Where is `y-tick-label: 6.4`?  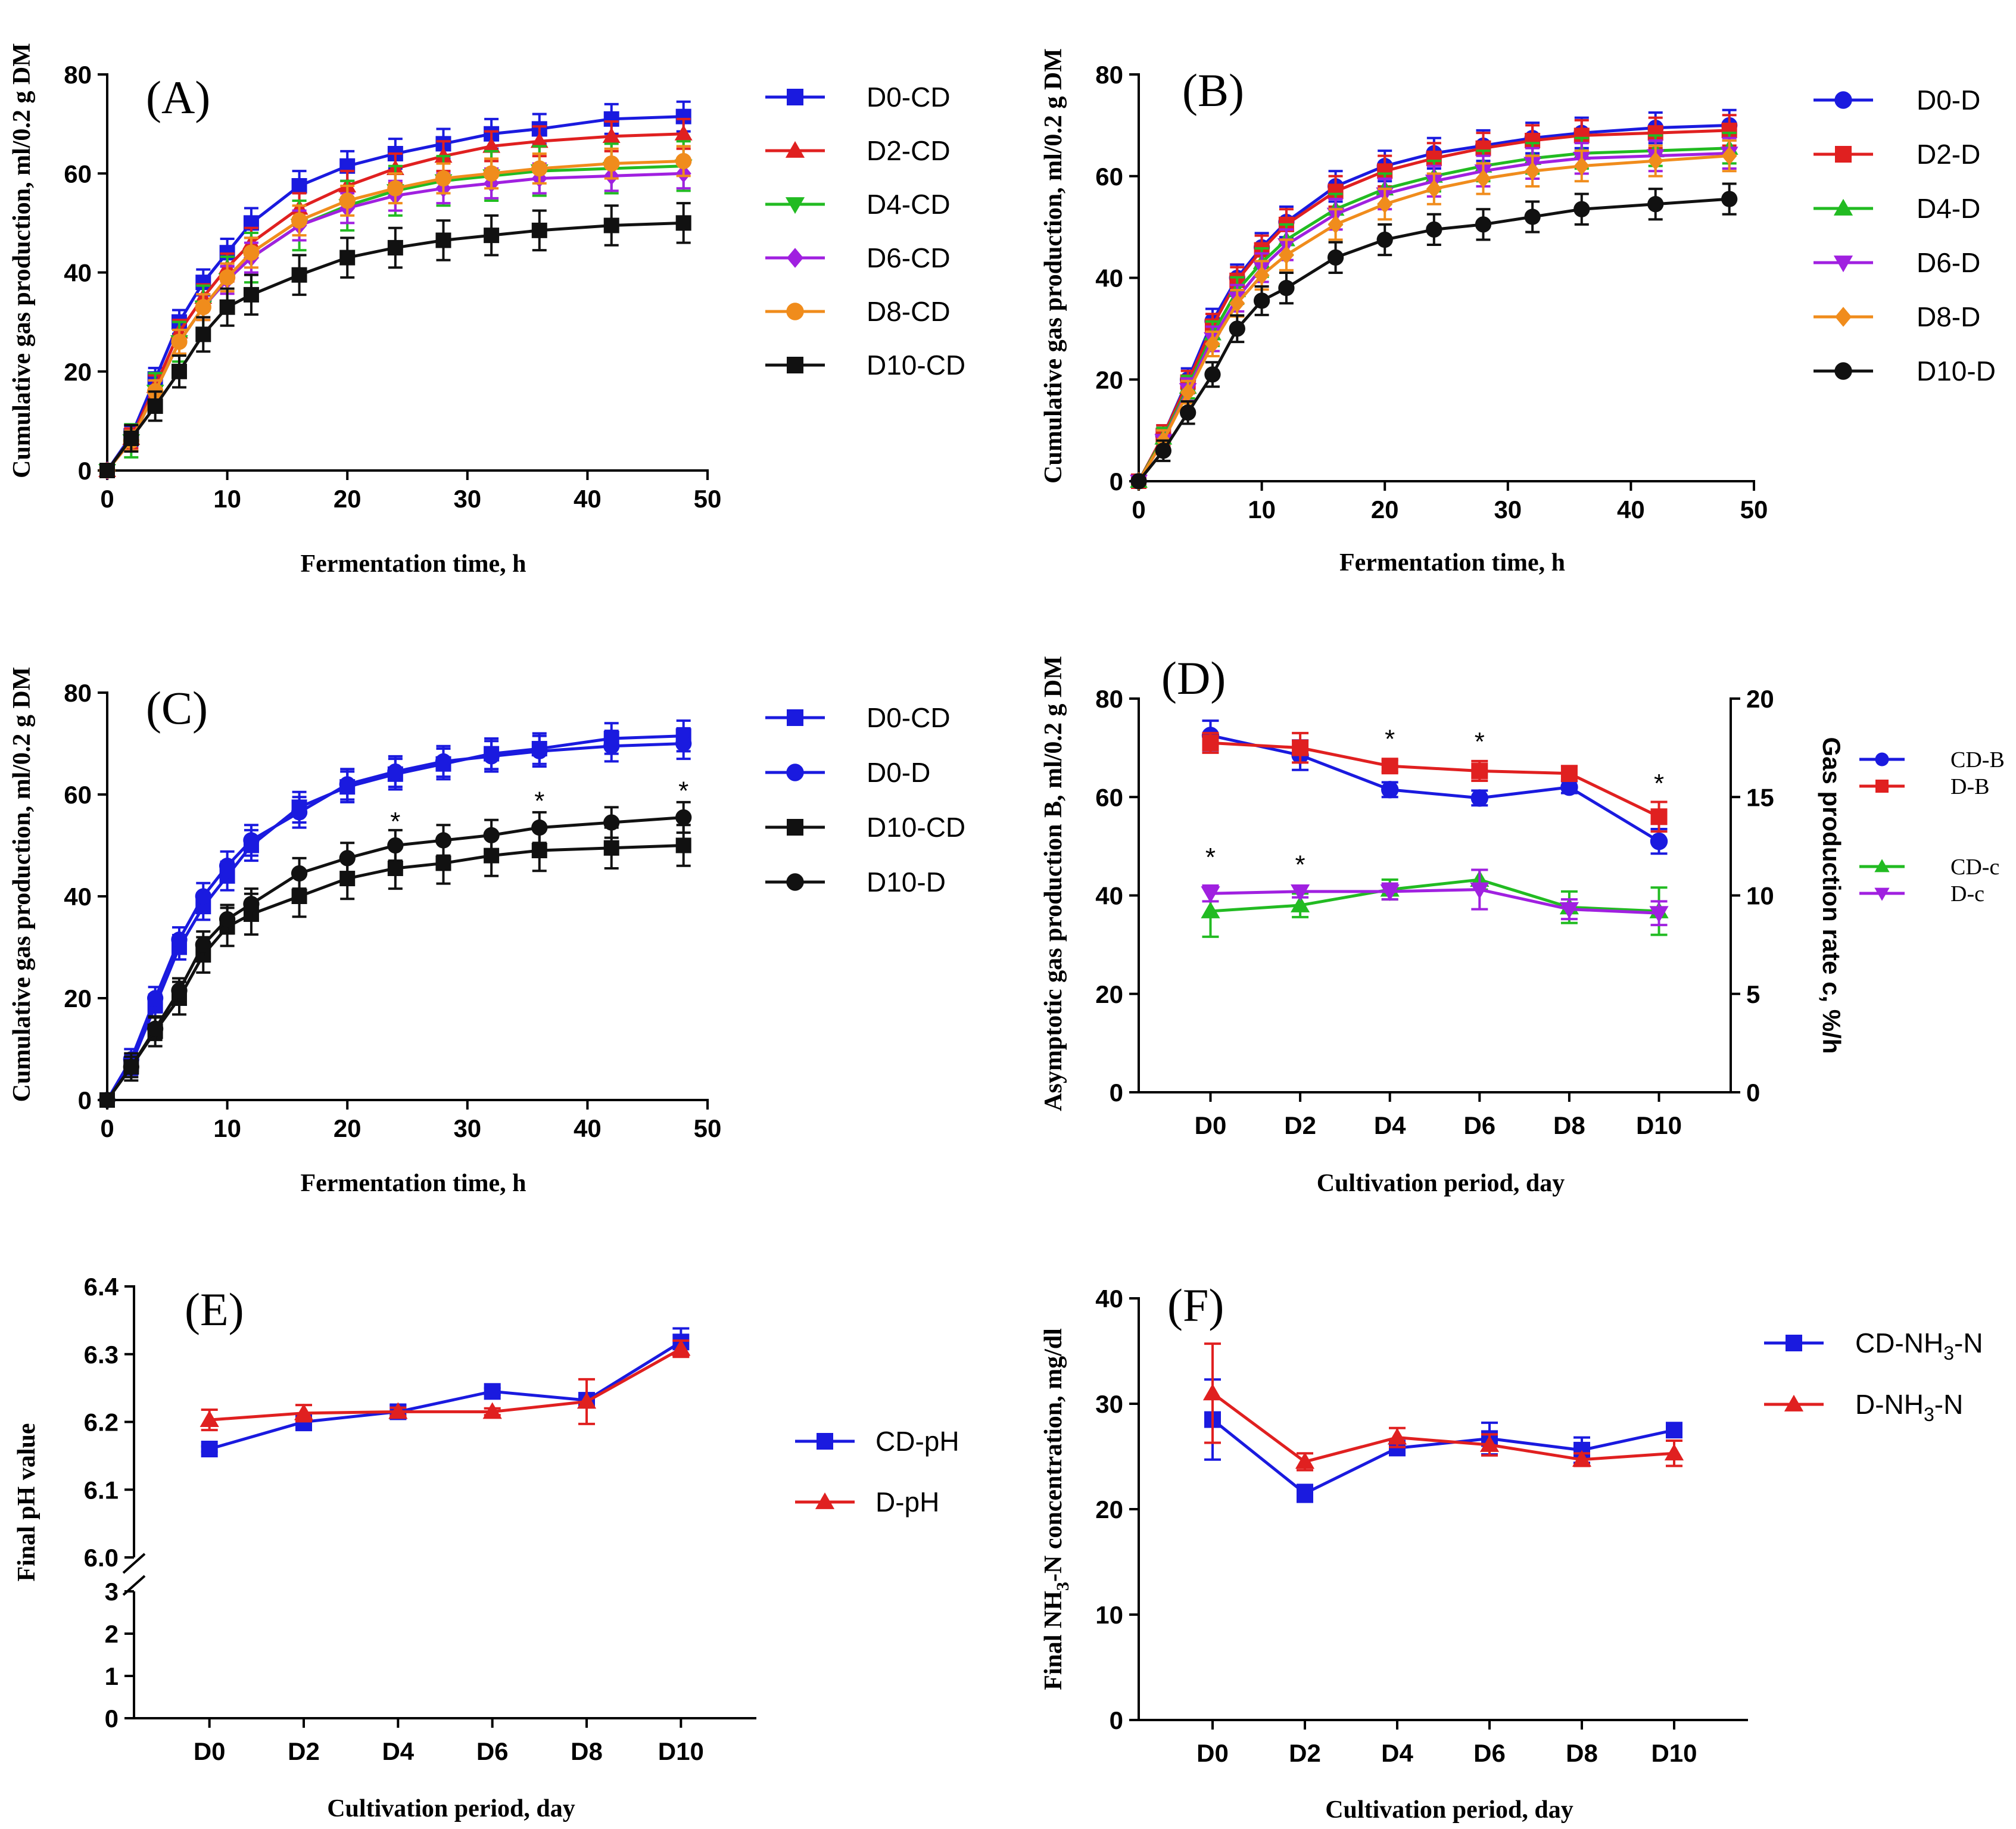
y-tick-label: 6.4 is located at coordinates (101, 1287).